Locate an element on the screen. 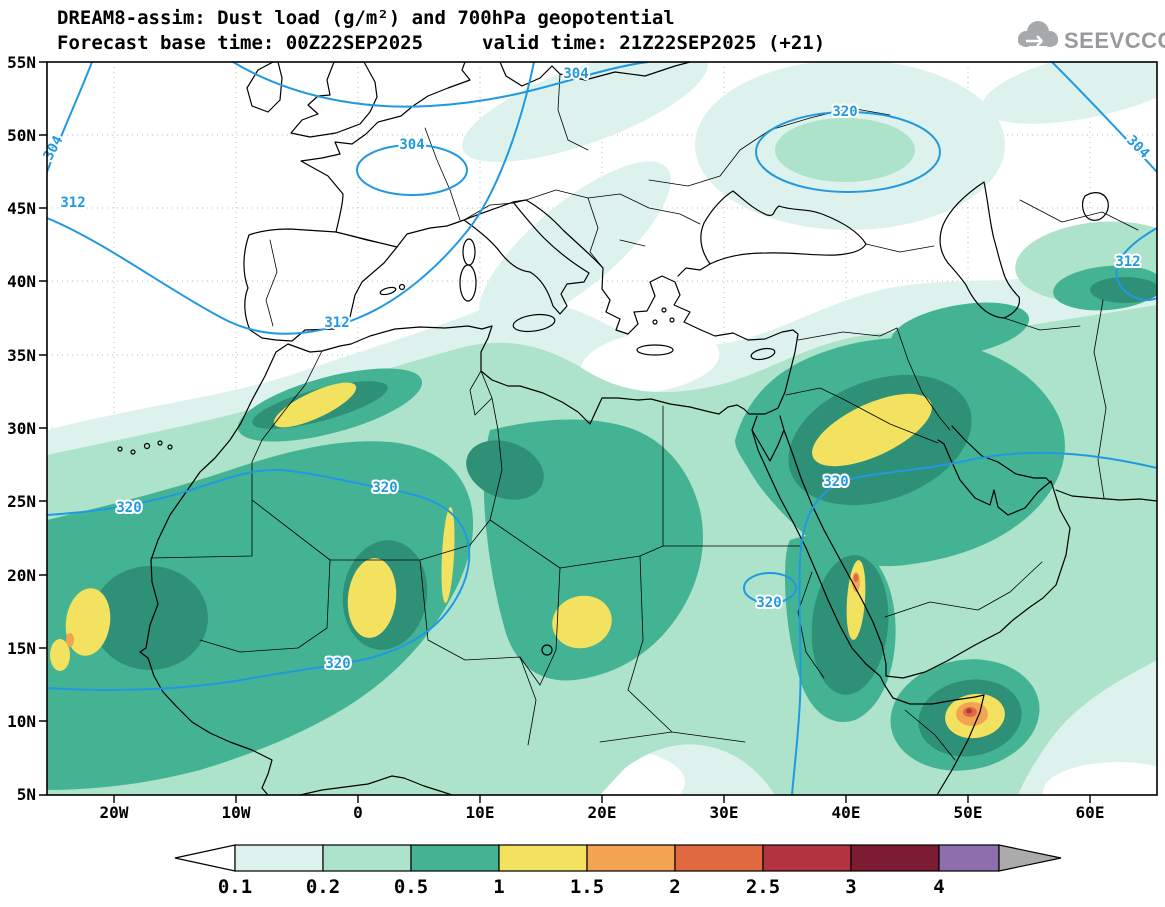 Image resolution: width=1165 pixels, height=907 pixels. colorbar-tick-label: 3 is located at coordinates (850, 887).